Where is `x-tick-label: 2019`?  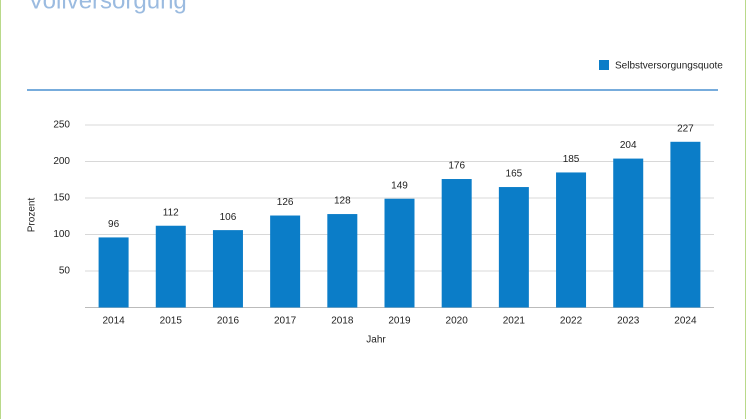 x-tick-label: 2019 is located at coordinates (399, 321).